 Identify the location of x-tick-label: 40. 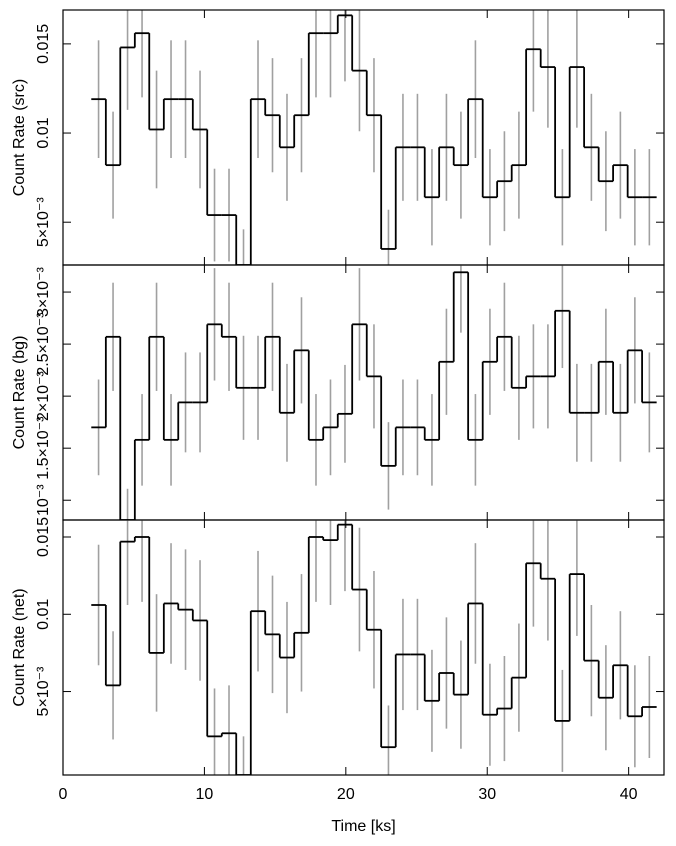
(629, 794).